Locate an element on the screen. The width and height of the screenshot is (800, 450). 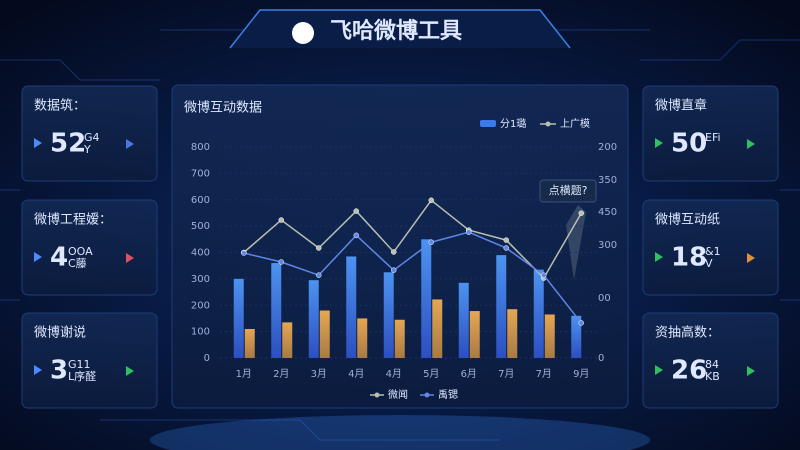
card-value: 52 is located at coordinates (68, 144).